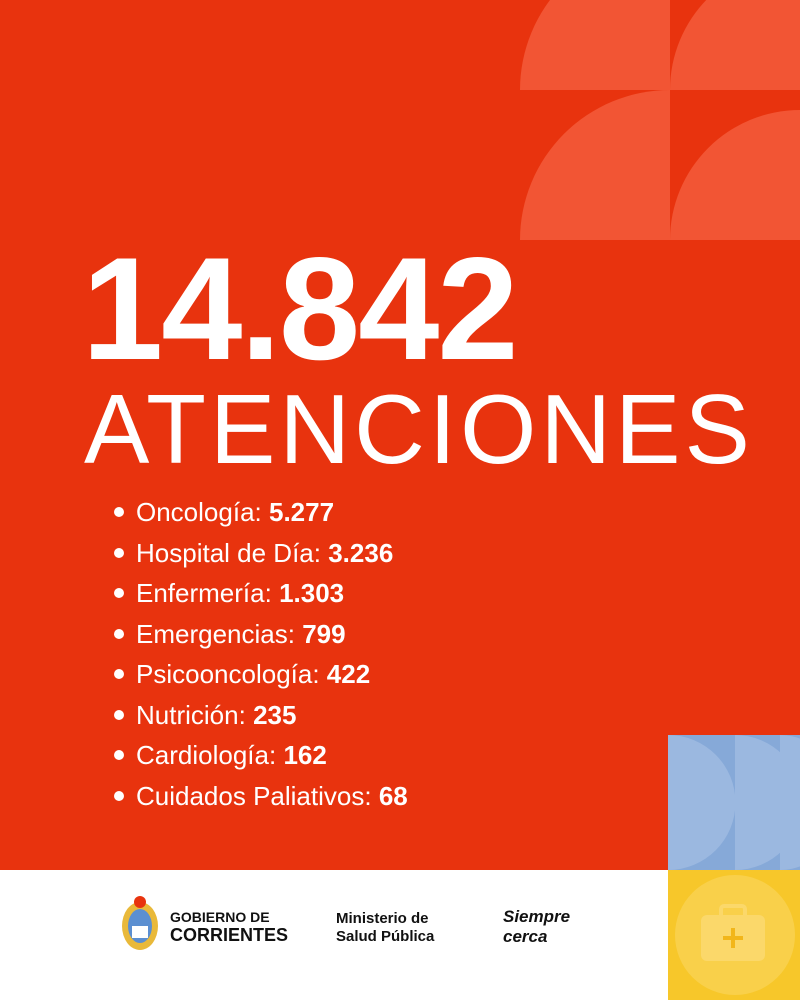 The height and width of the screenshot is (1000, 800). What do you see at coordinates (419, 429) in the screenshot?
I see `headline-label: ATENCIONES` at bounding box center [419, 429].